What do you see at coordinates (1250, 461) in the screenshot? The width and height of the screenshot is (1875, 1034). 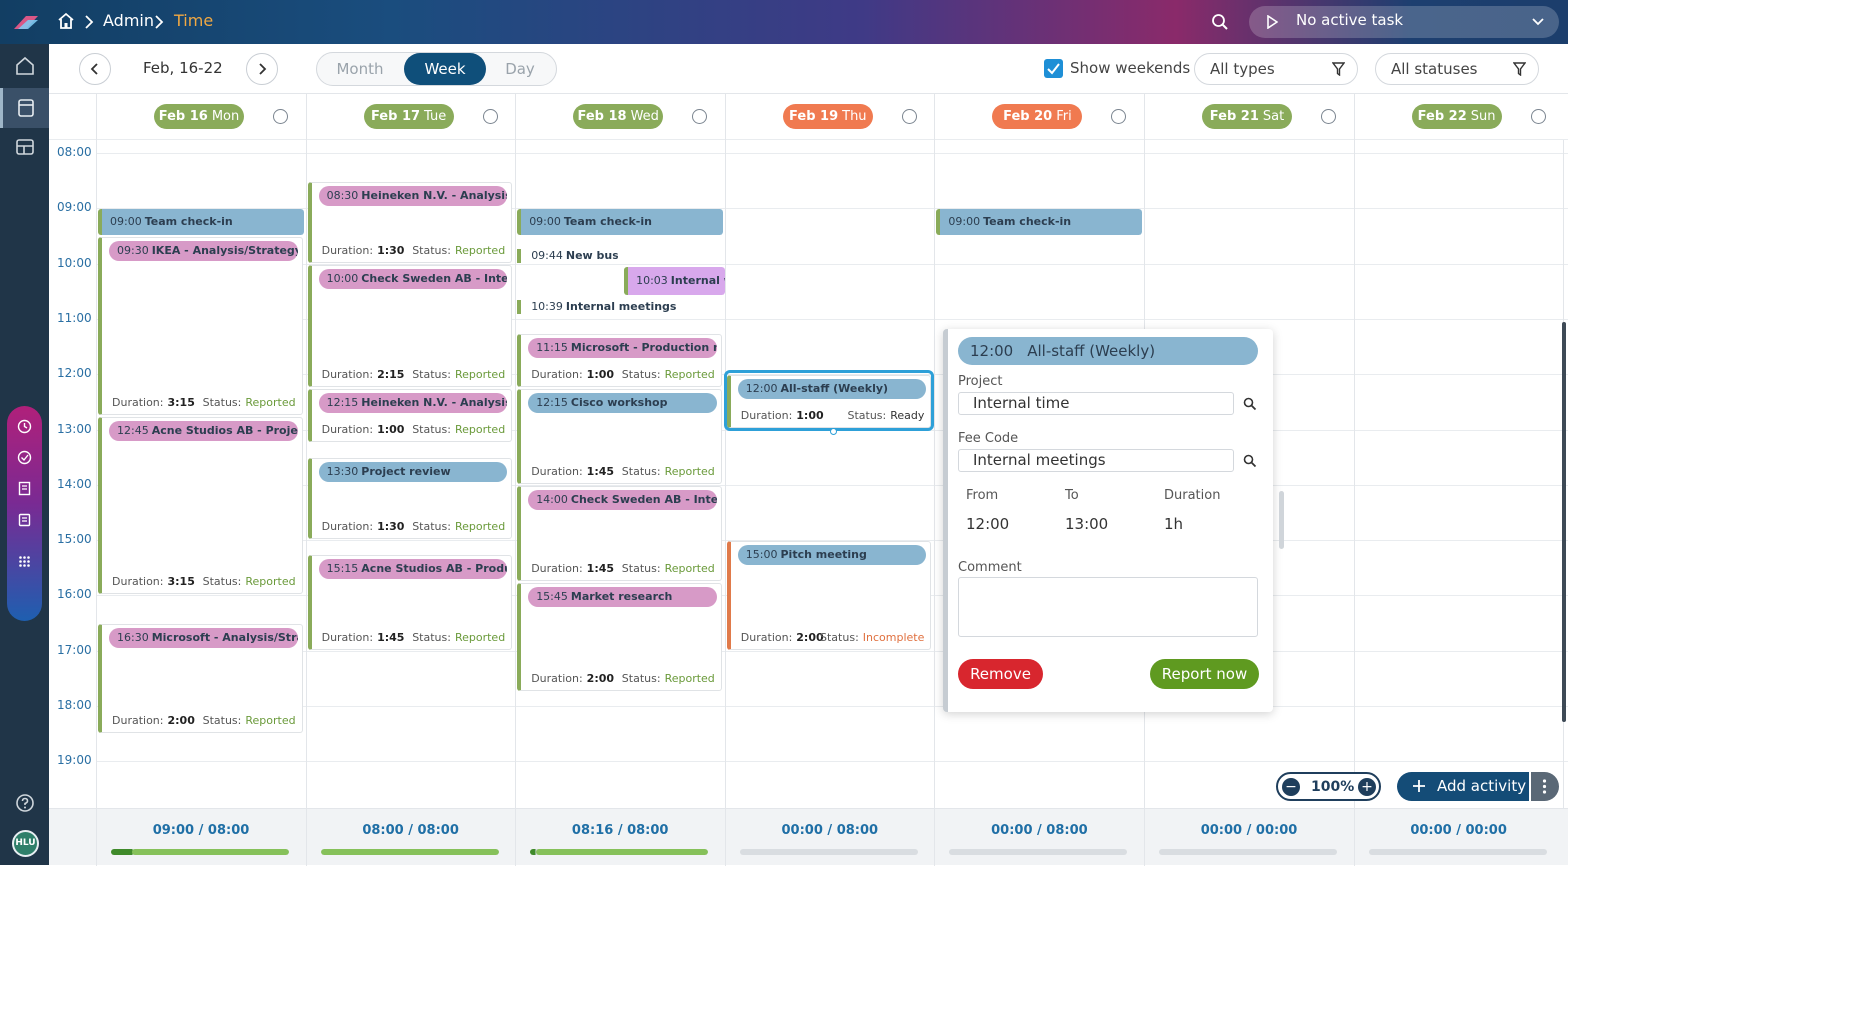 I see `fee-code-search-icon` at bounding box center [1250, 461].